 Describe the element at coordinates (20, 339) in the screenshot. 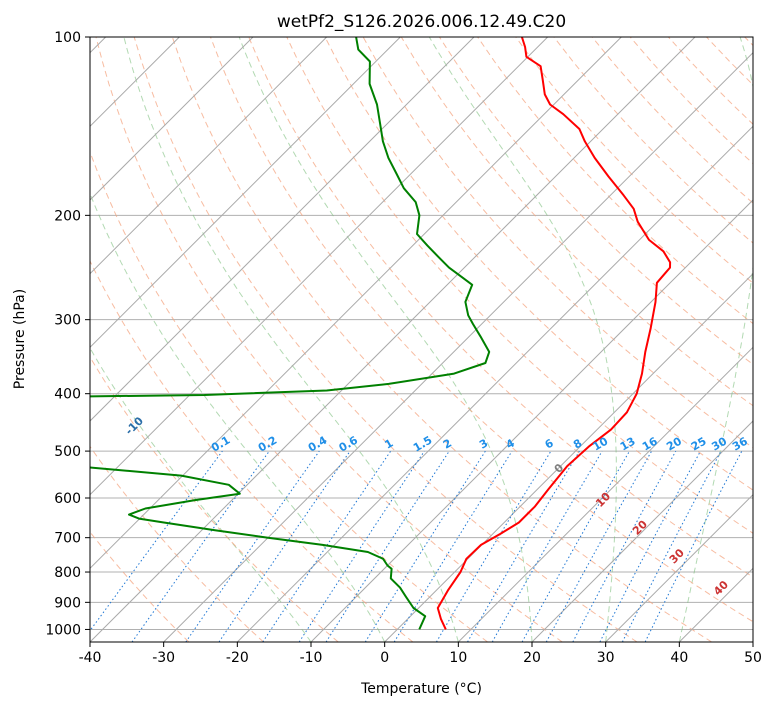

I see `y-axis-label: Pressure (hPa)` at that location.